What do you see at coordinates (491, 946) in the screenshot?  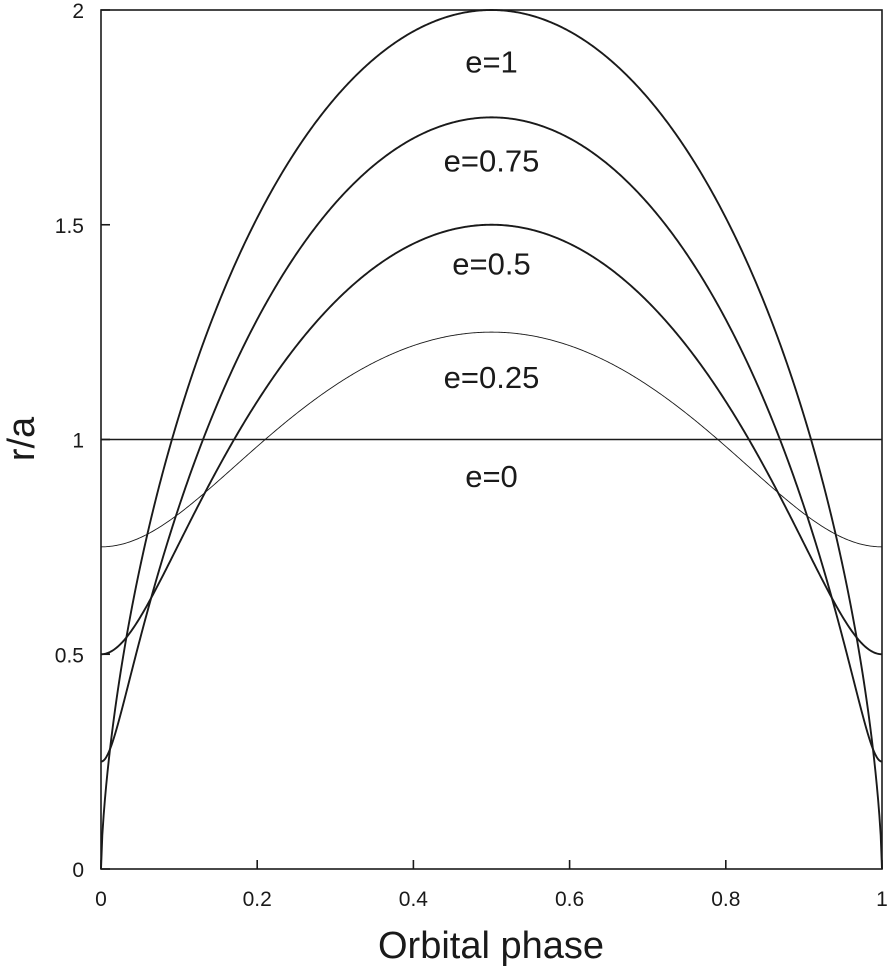 I see `x-axis-title: Orbital phase` at bounding box center [491, 946].